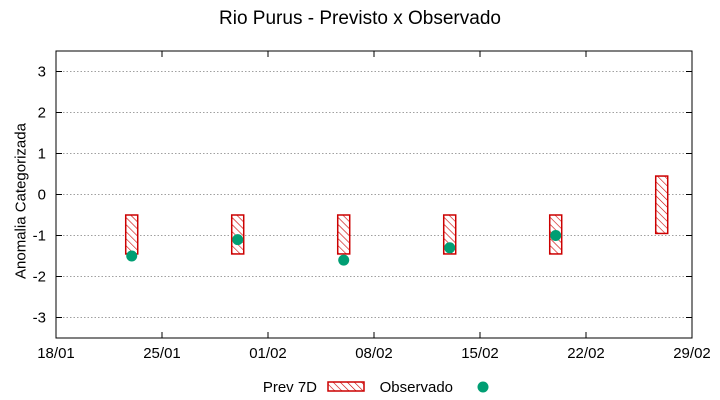  What do you see at coordinates (692, 353) in the screenshot?
I see `x-tick-label: 29/02` at bounding box center [692, 353].